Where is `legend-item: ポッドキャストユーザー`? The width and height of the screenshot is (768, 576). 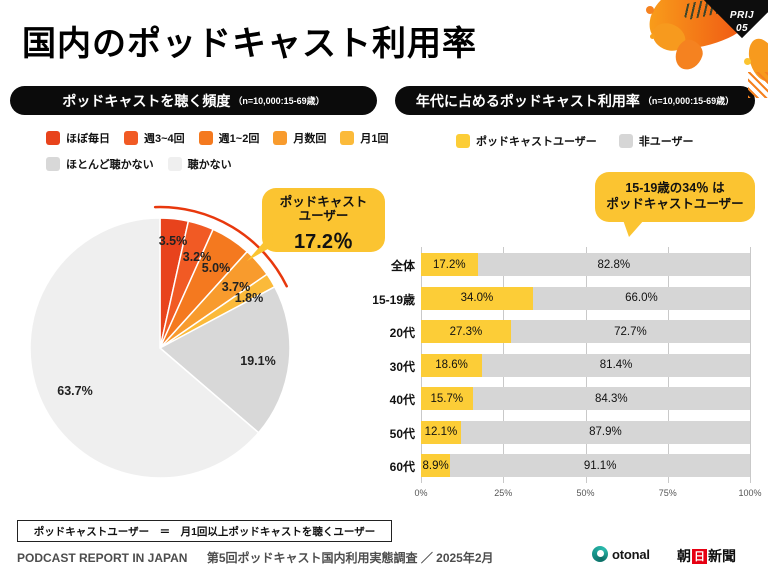 legend-item: ポッドキャストユーザー is located at coordinates (526, 141).